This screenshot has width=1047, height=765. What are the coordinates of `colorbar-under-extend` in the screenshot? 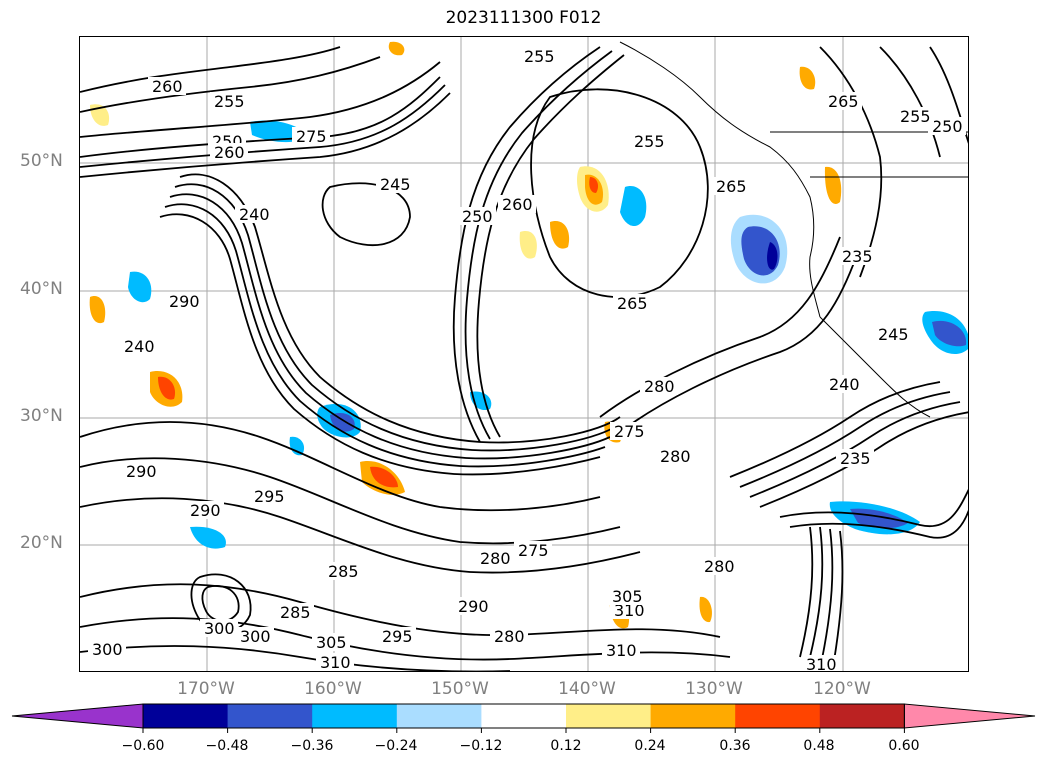 It's located at (77, 716).